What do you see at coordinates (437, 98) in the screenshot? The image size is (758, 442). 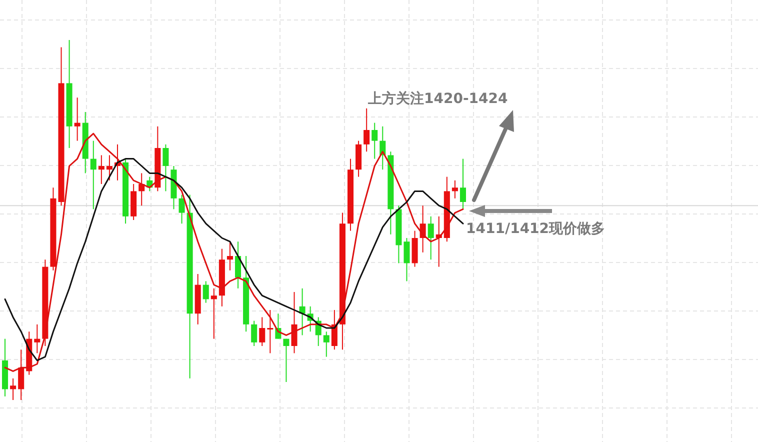 I see `annotation: 上方关注1420-1424` at bounding box center [437, 98].